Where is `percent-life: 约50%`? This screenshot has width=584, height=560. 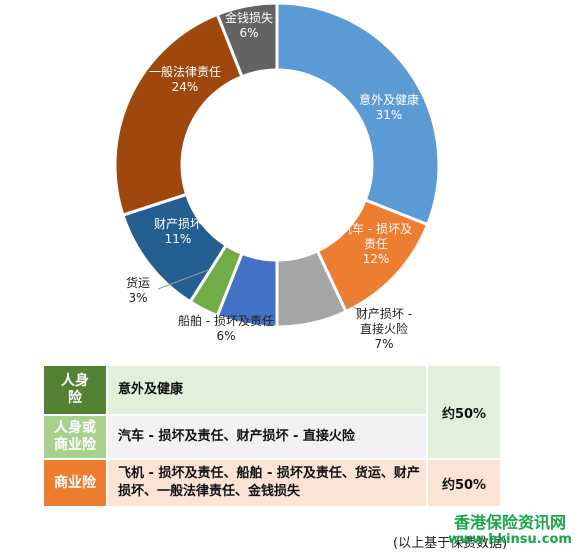 percent-life: 约50% is located at coordinates (464, 412).